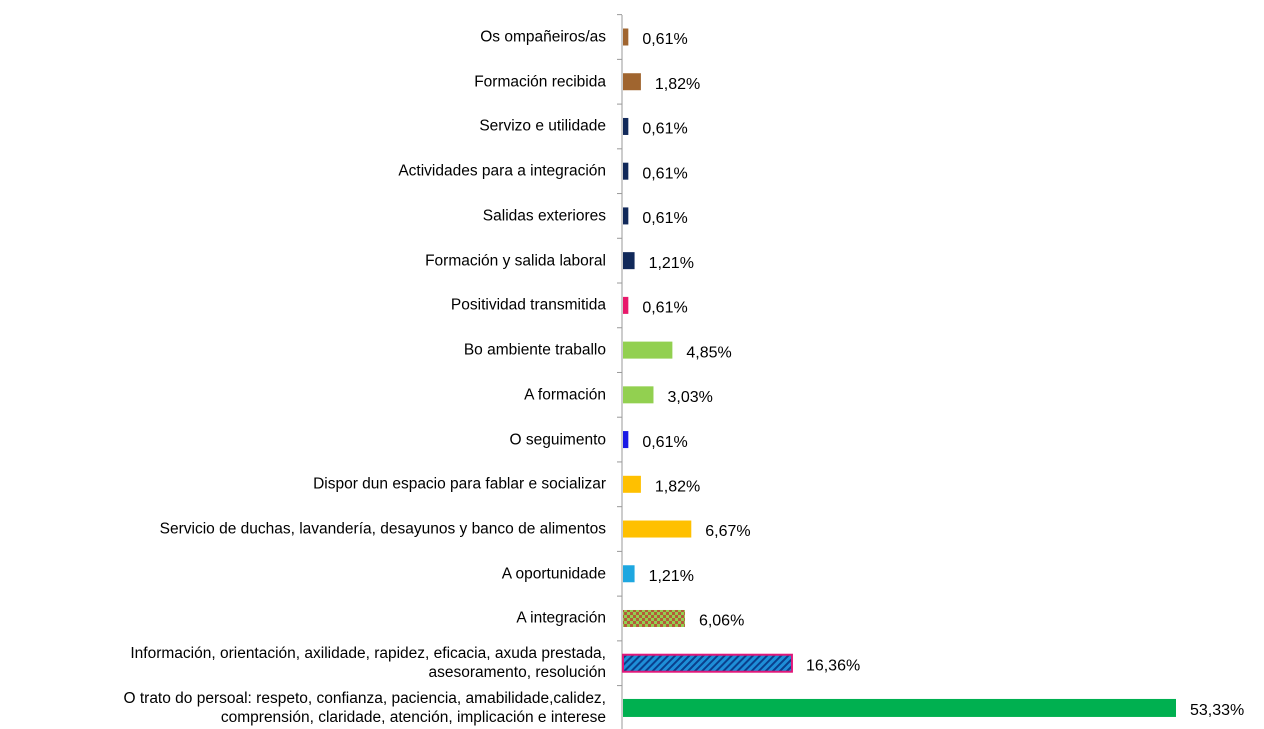 This screenshot has height=729, width=1264. Describe the element at coordinates (1217, 710) in the screenshot. I see `value-label: 53,33%` at that location.